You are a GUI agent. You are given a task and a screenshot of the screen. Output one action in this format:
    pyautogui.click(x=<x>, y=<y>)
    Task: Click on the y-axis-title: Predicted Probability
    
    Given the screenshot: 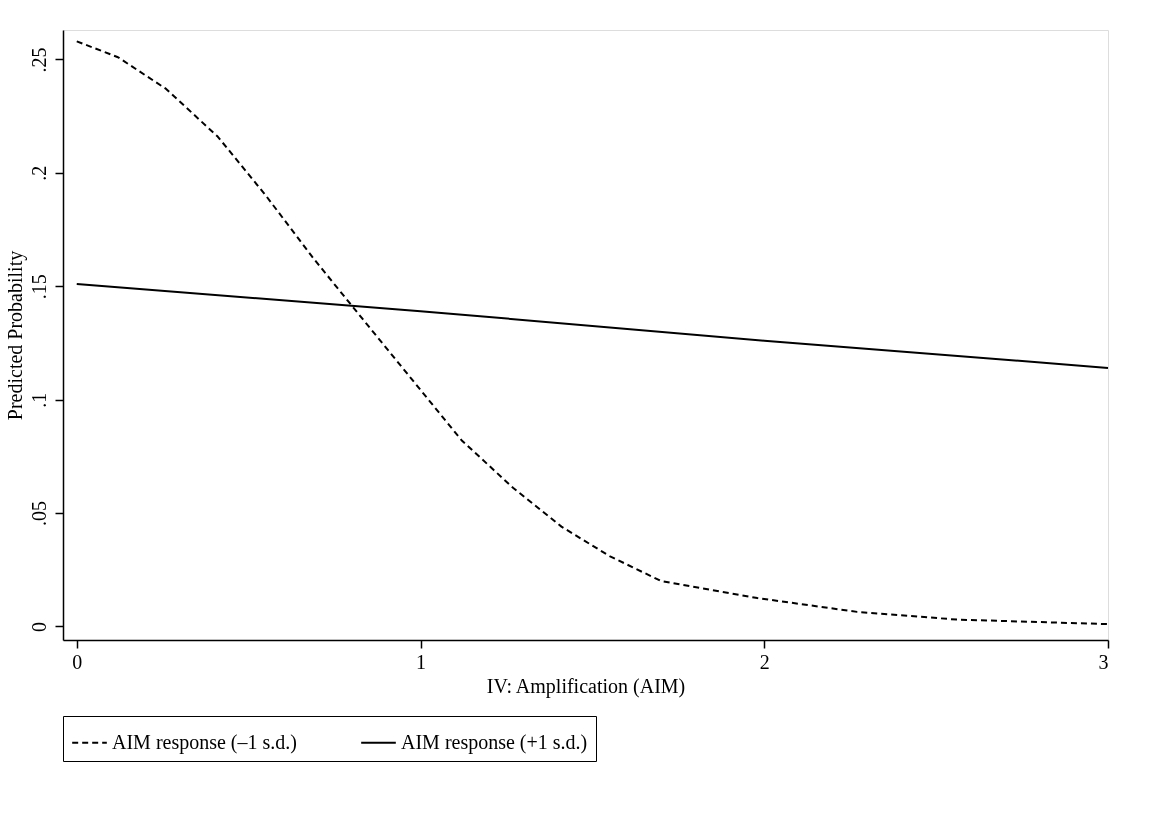 What is the action you would take?
    pyautogui.click(x=15, y=335)
    